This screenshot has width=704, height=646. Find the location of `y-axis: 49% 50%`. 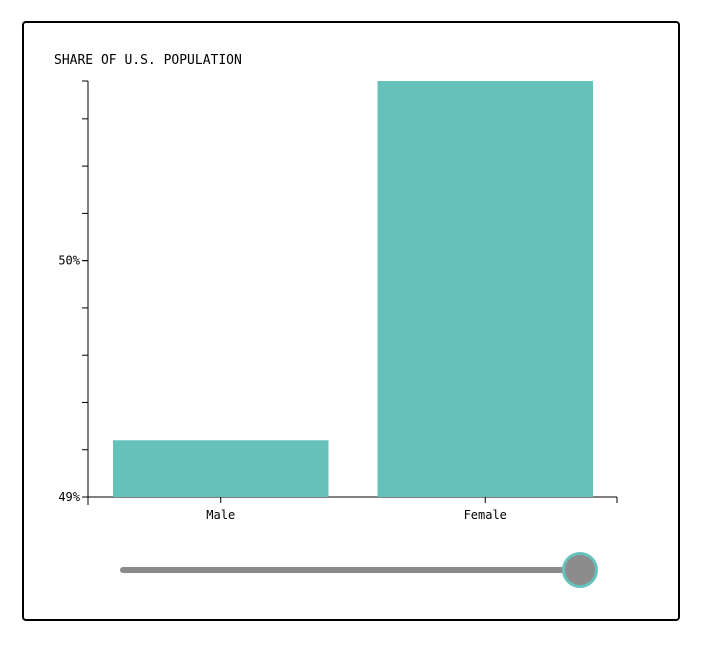

y-axis: 49% 50% is located at coordinates (73, 292).